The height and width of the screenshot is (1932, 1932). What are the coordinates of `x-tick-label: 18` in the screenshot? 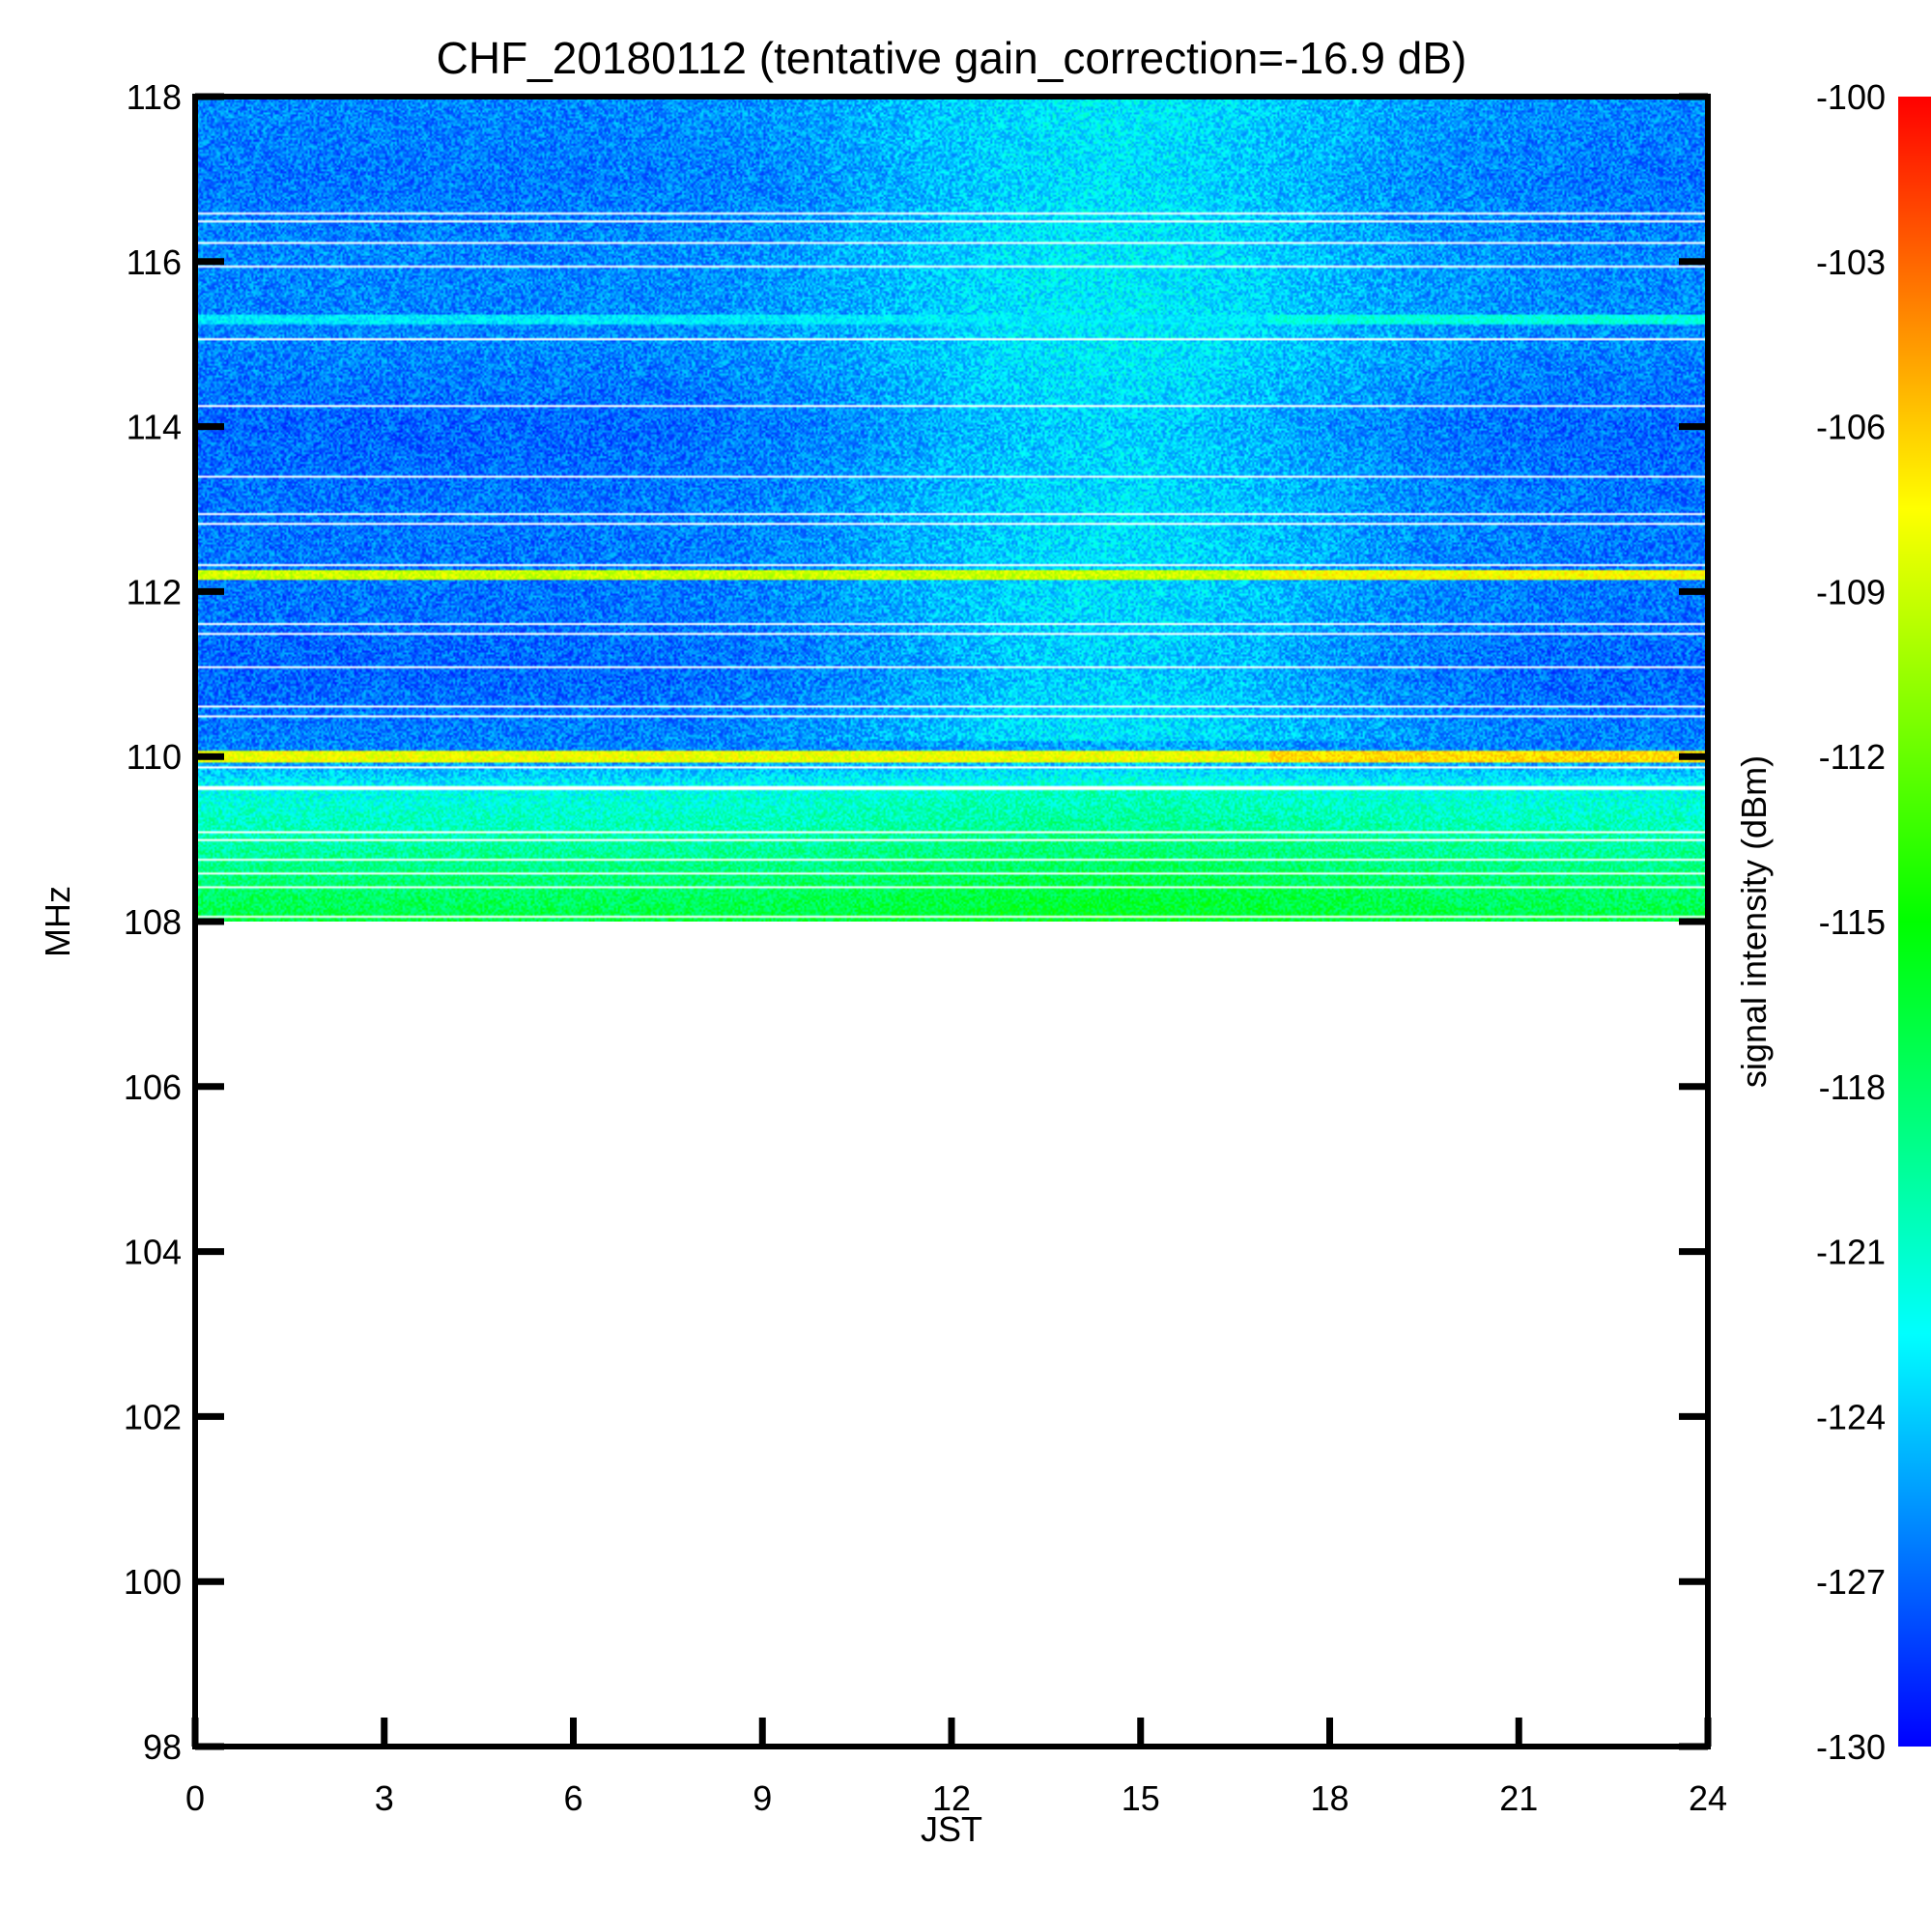 It's located at (1329, 1798).